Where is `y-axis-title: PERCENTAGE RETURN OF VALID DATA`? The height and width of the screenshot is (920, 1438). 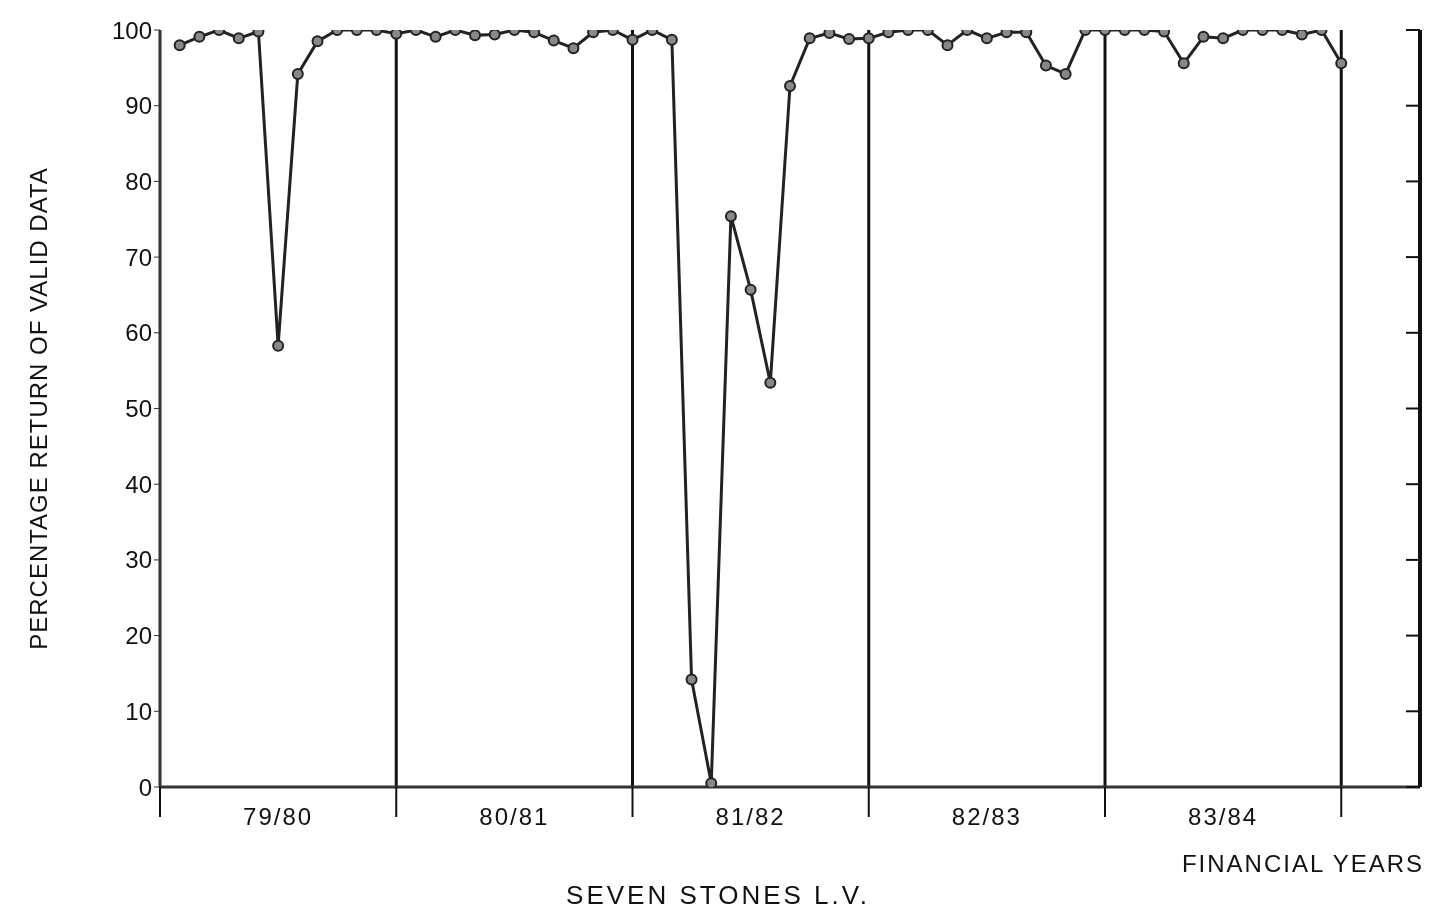
y-axis-title: PERCENTAGE RETURN OF VALID DATA is located at coordinates (38, 408).